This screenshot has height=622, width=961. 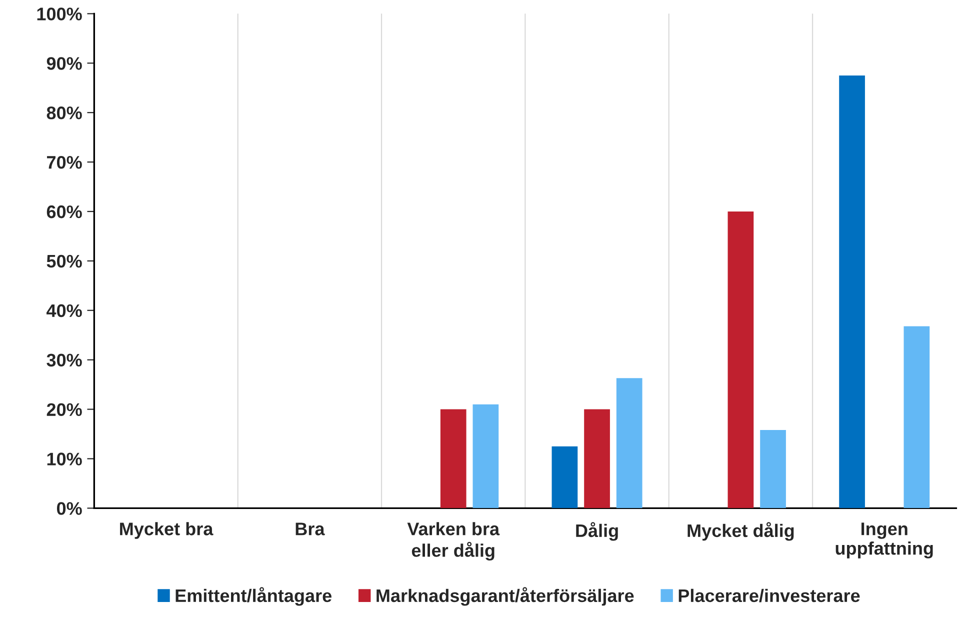 What do you see at coordinates (769, 595) in the screenshot?
I see `legend-label: Placerare/investerare` at bounding box center [769, 595].